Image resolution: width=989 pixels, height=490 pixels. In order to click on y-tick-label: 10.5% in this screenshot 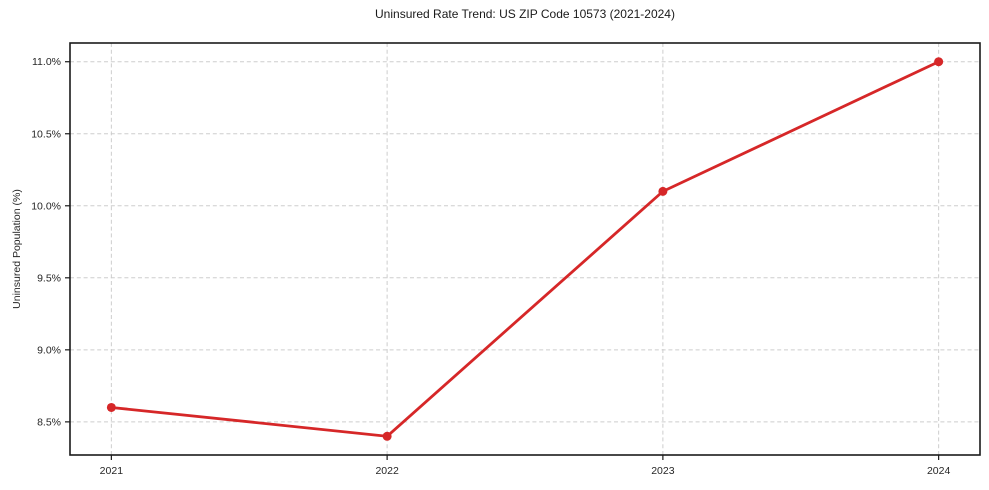, I will do `click(46, 134)`.